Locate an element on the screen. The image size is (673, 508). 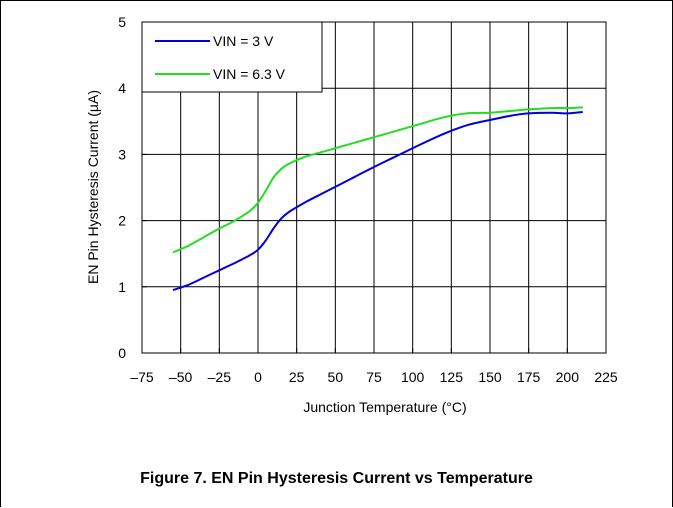
x-tick-label: 25 is located at coordinates (297, 377).